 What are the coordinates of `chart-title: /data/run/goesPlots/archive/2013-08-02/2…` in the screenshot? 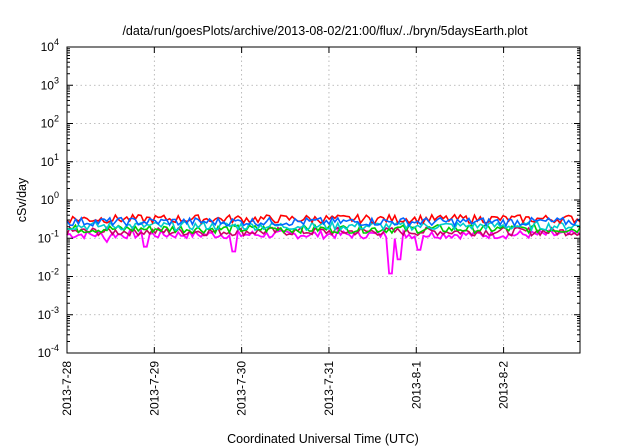 It's located at (325, 31).